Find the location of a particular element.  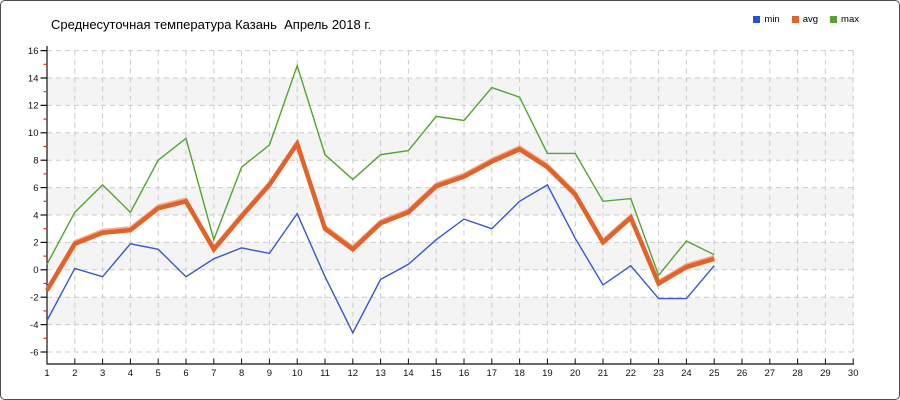

x-tick-label: 18 is located at coordinates (519, 373).